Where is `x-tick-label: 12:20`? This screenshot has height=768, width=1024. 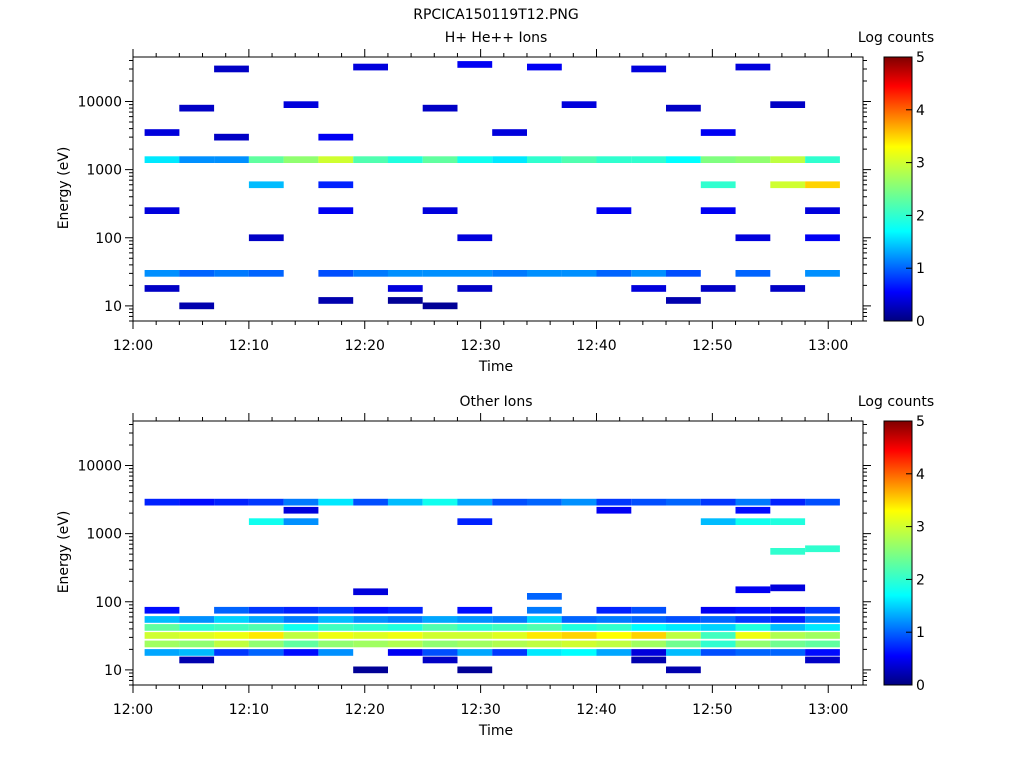
x-tick-label: 12:20 is located at coordinates (365, 710).